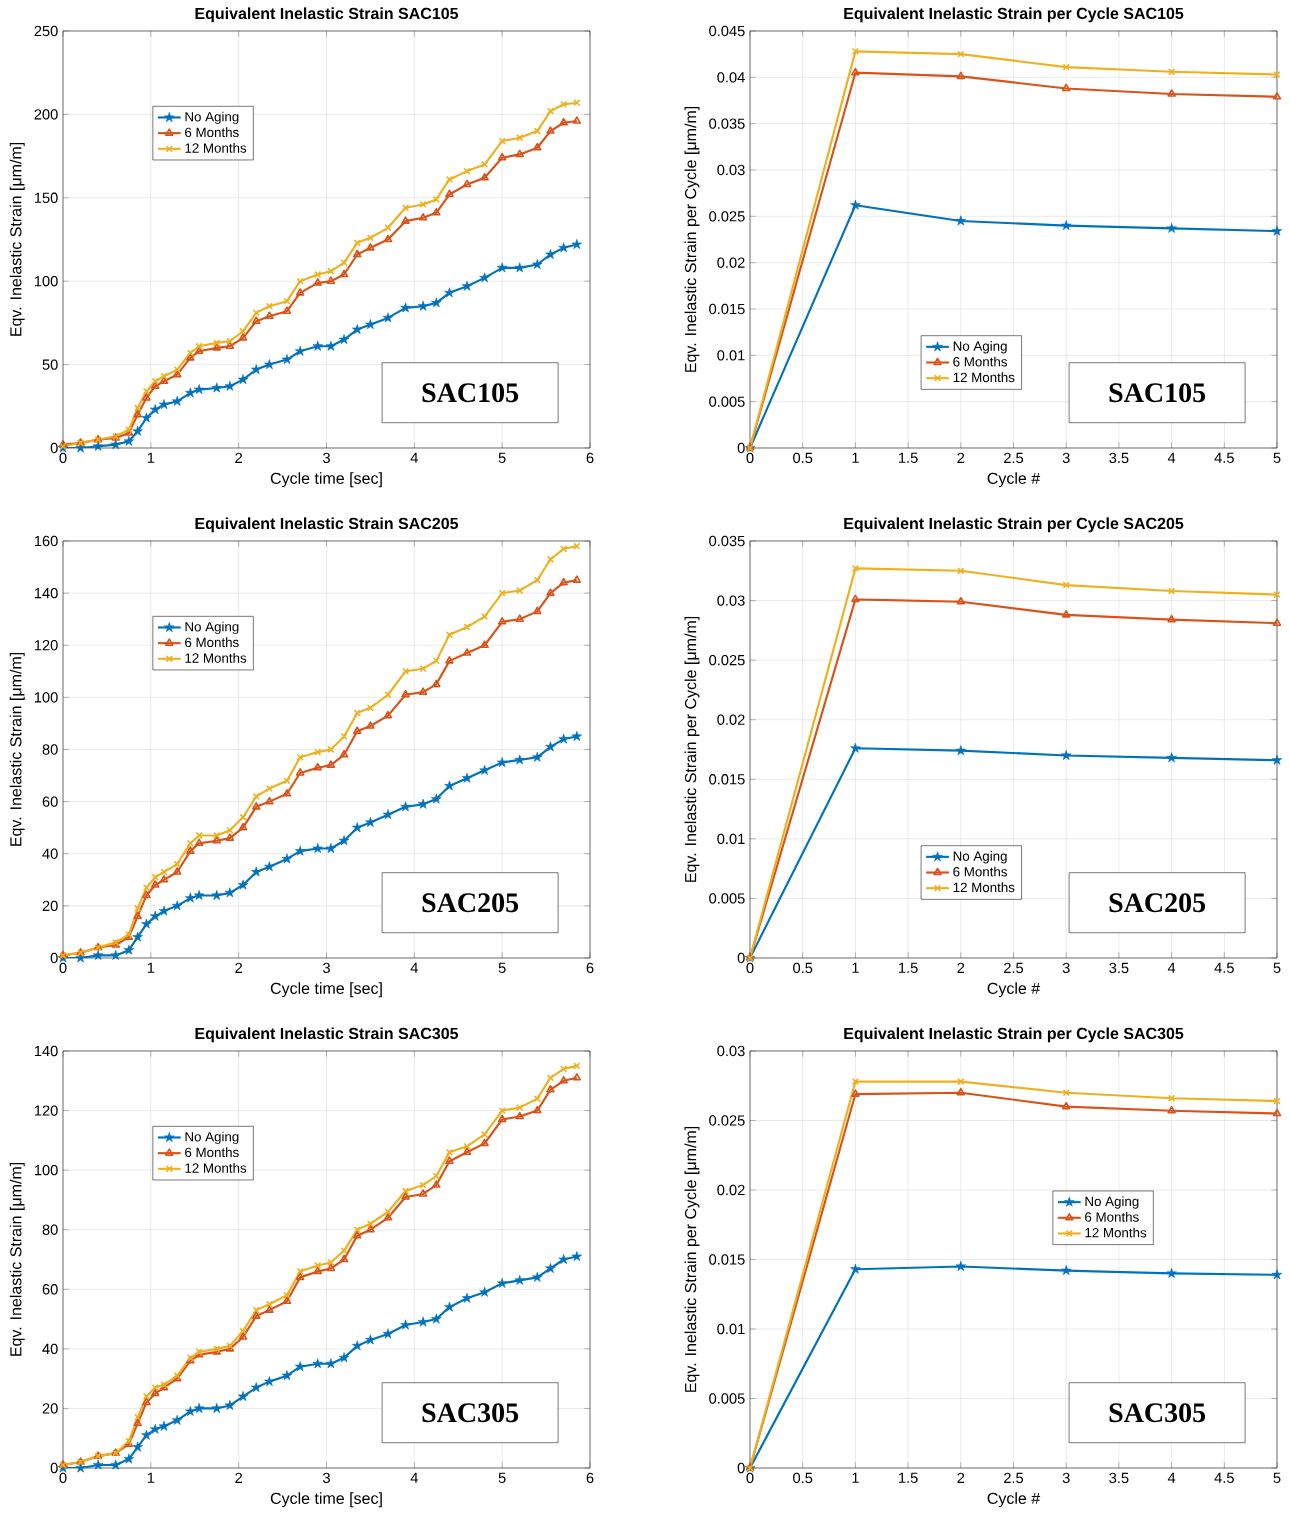  I want to click on x-tick-label: 2.5, so click(1014, 968).